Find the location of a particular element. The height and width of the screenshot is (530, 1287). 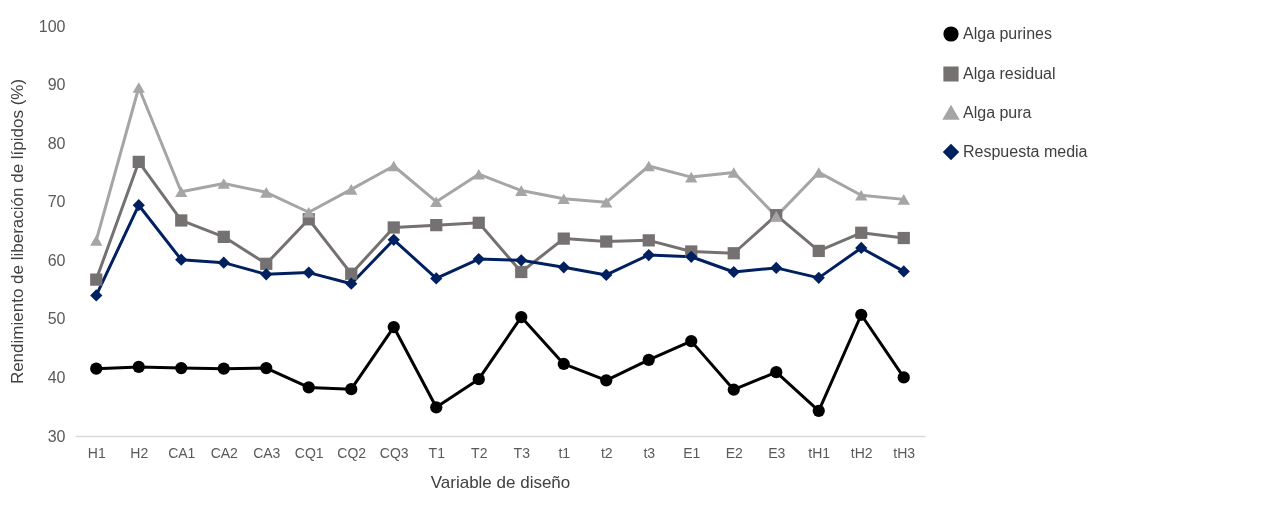

x-tick-label: E3 is located at coordinates (777, 452).